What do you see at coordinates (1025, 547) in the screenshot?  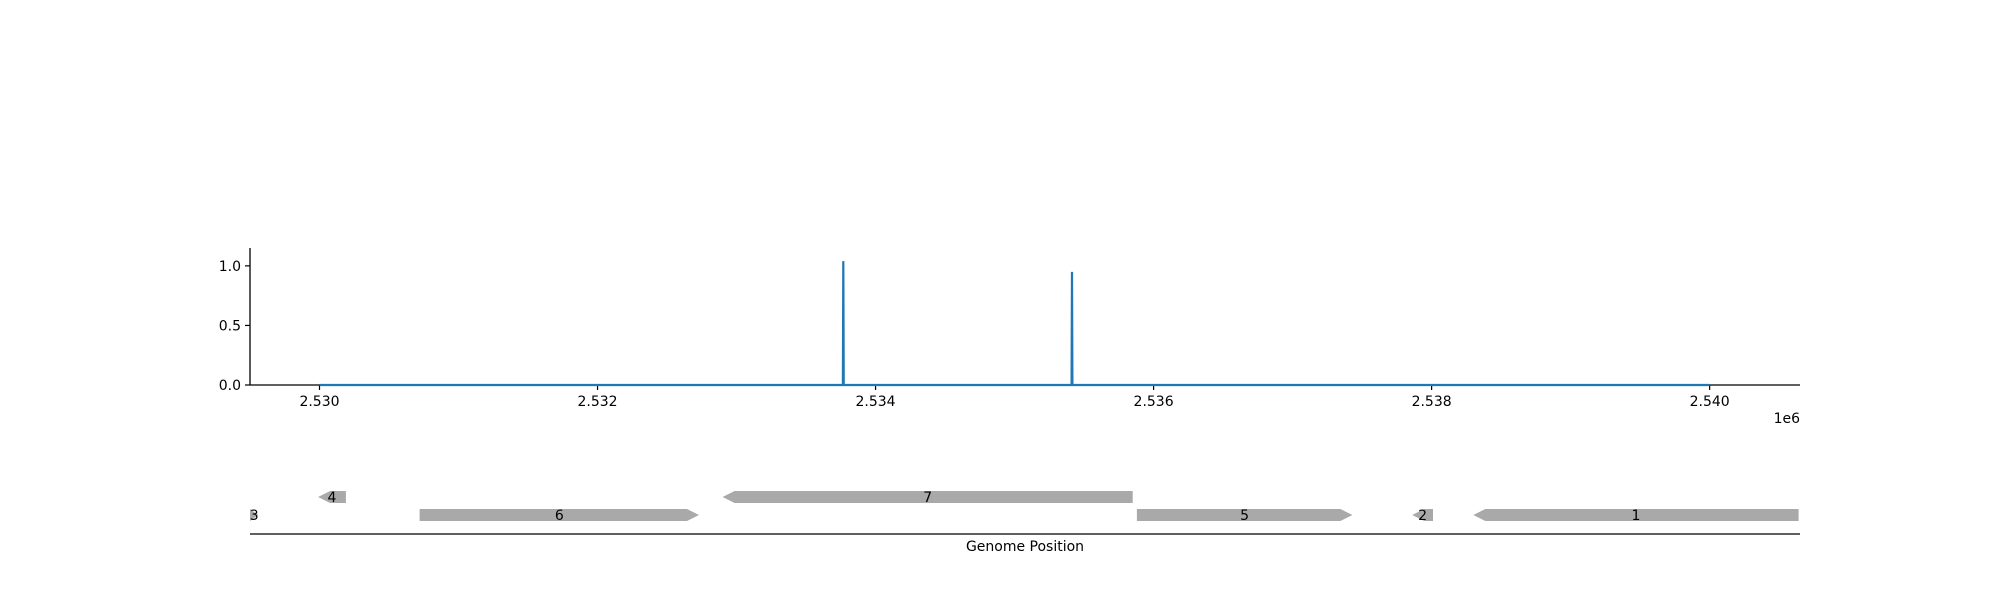 I see `gene-map-x-axis-label: Genome Position` at bounding box center [1025, 547].